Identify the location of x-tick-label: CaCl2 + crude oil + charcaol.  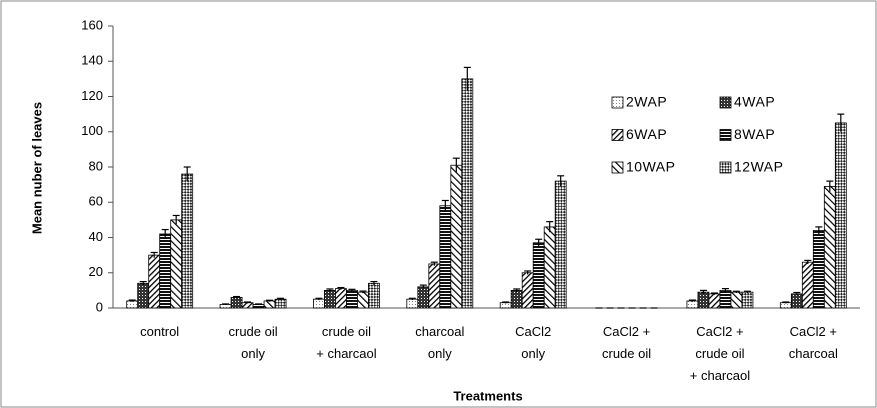
(720, 353).